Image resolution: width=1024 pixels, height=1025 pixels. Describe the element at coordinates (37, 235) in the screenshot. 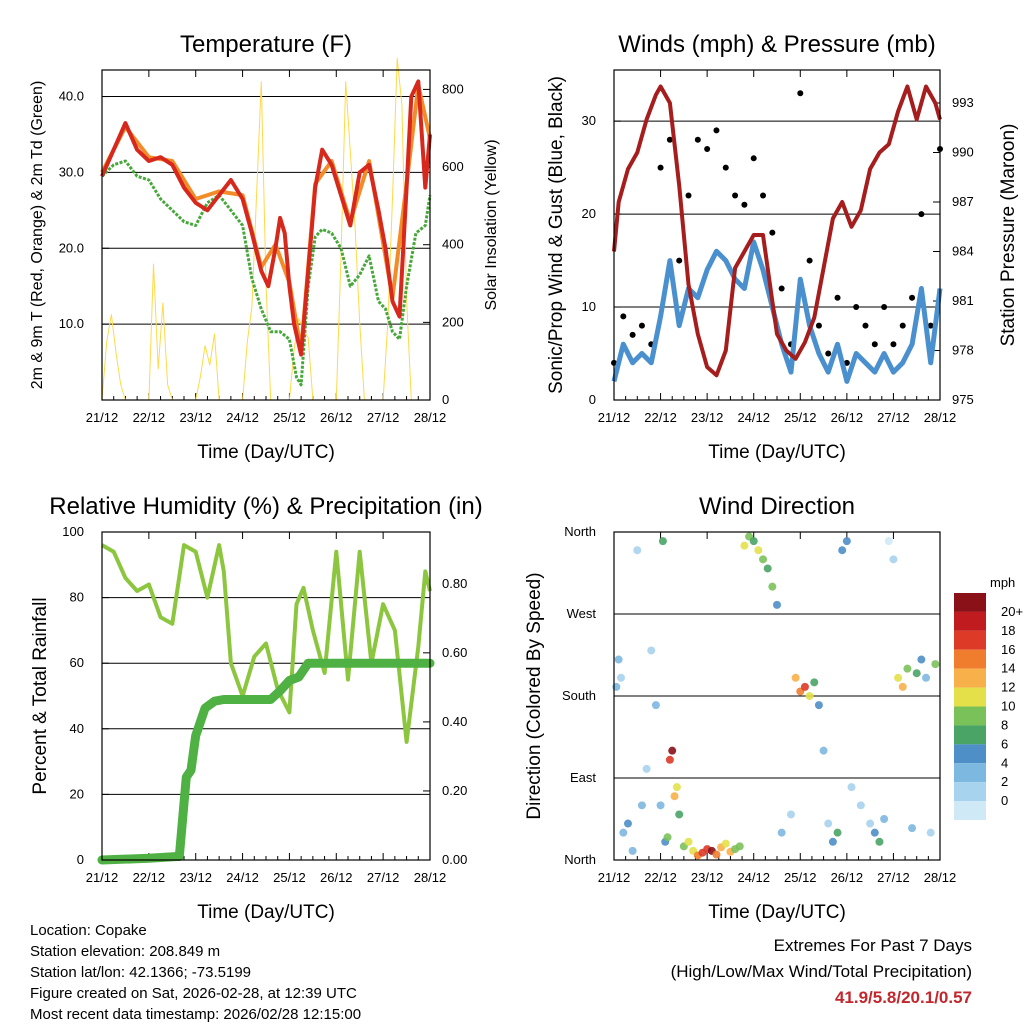

I see `y-axis-label-0: 2m & 9m T (Red, Orange) & 2m Td (Green)` at that location.